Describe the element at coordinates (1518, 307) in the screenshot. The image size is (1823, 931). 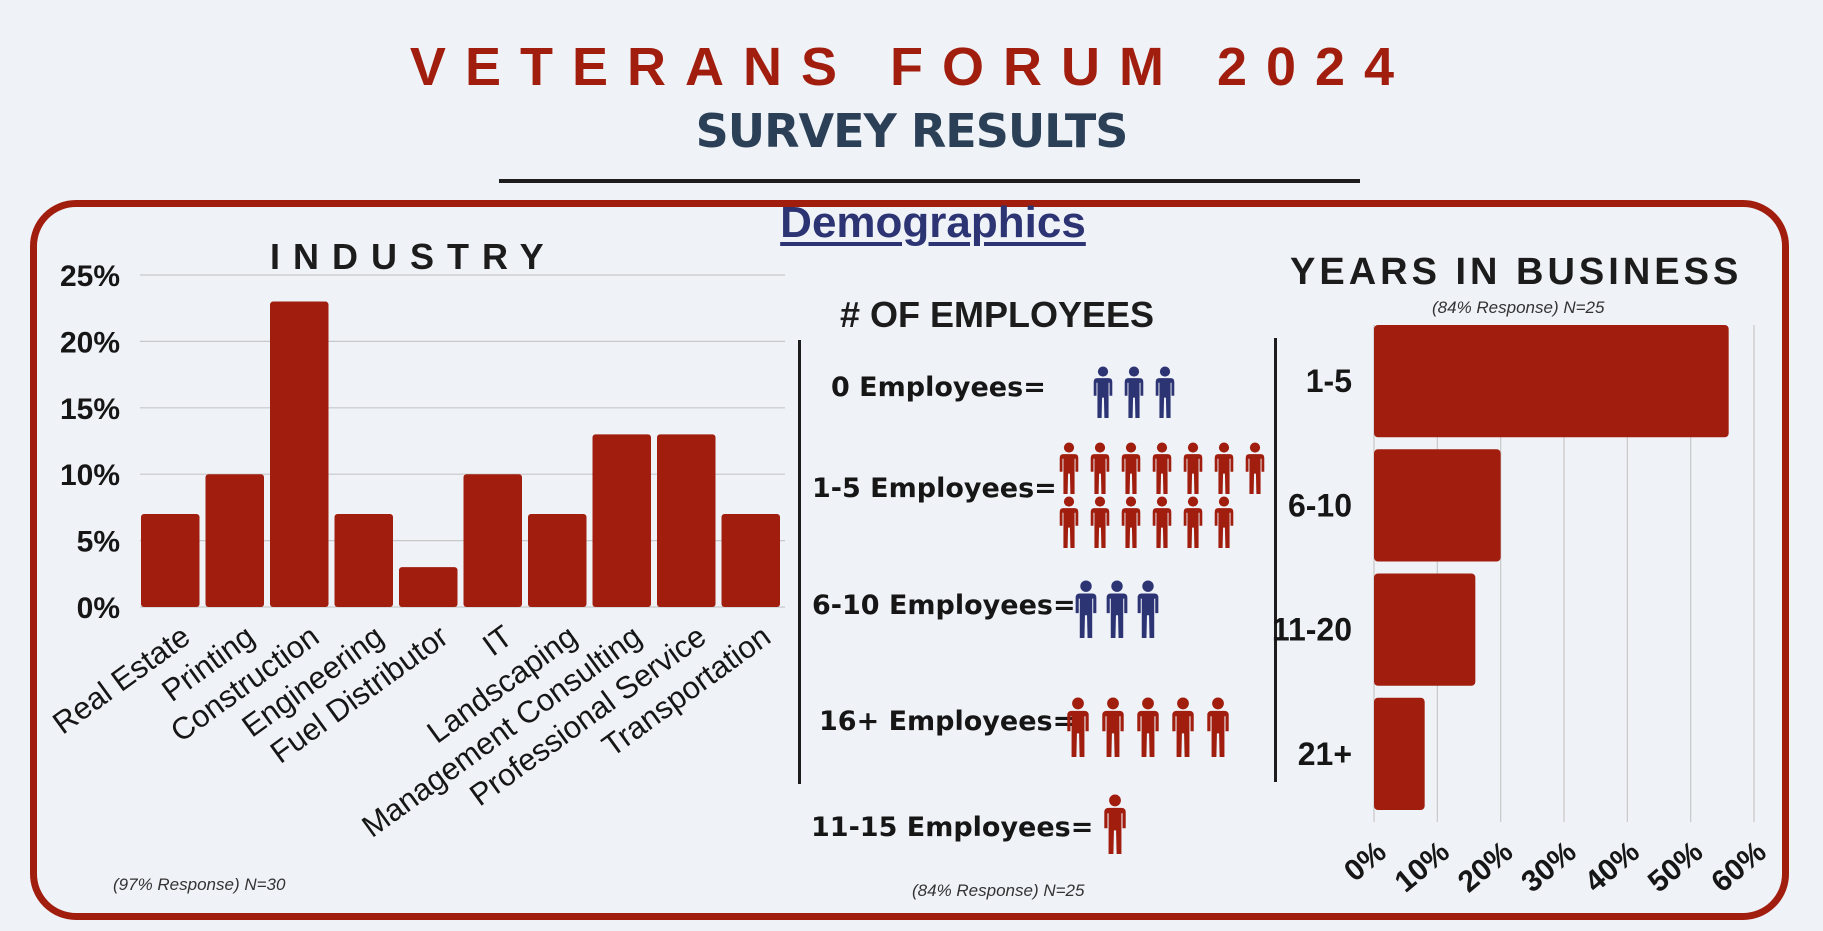
I see `years-response-note: (84% Response) N=25` at that location.